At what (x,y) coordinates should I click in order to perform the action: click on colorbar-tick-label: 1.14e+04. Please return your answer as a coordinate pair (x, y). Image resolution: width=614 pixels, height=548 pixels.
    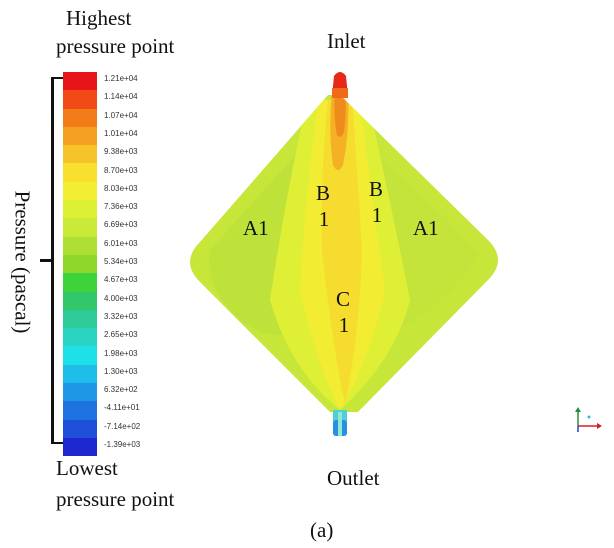
    Looking at the image, I should click on (121, 97).